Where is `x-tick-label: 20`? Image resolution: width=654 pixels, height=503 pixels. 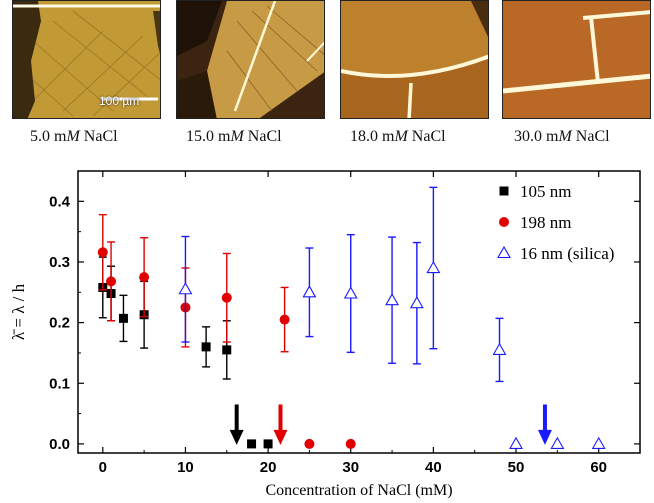
x-tick-label: 20 is located at coordinates (268, 467).